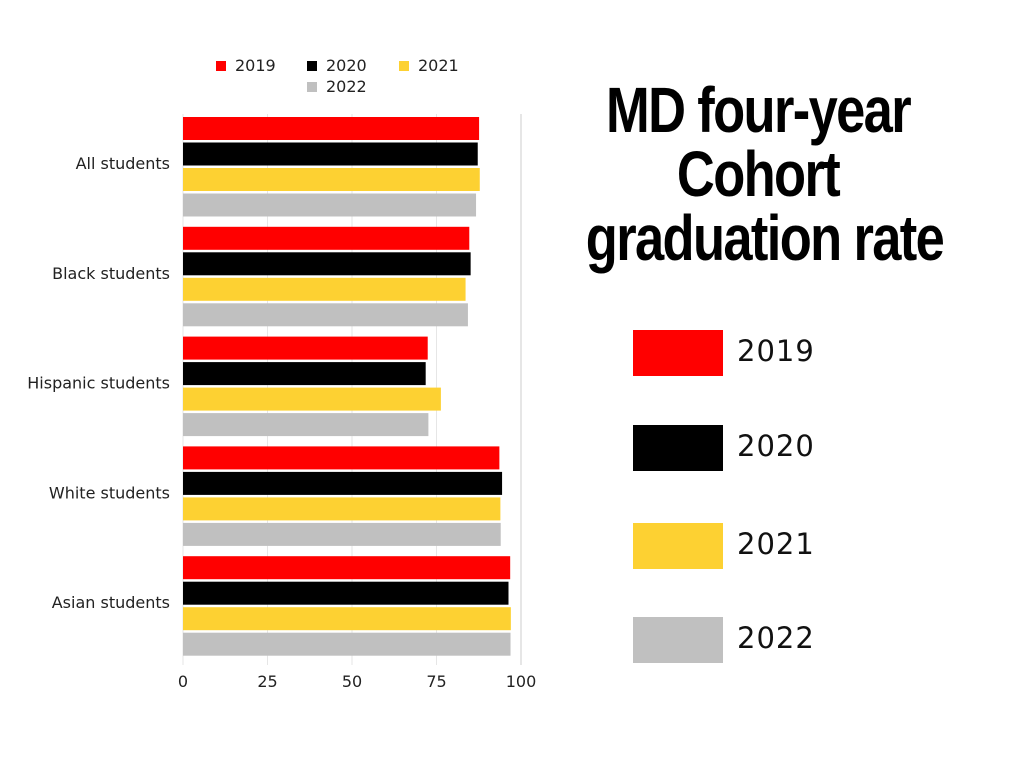 Image resolution: width=1024 pixels, height=768 pixels. I want to click on large-legend-label: 2019, so click(776, 351).